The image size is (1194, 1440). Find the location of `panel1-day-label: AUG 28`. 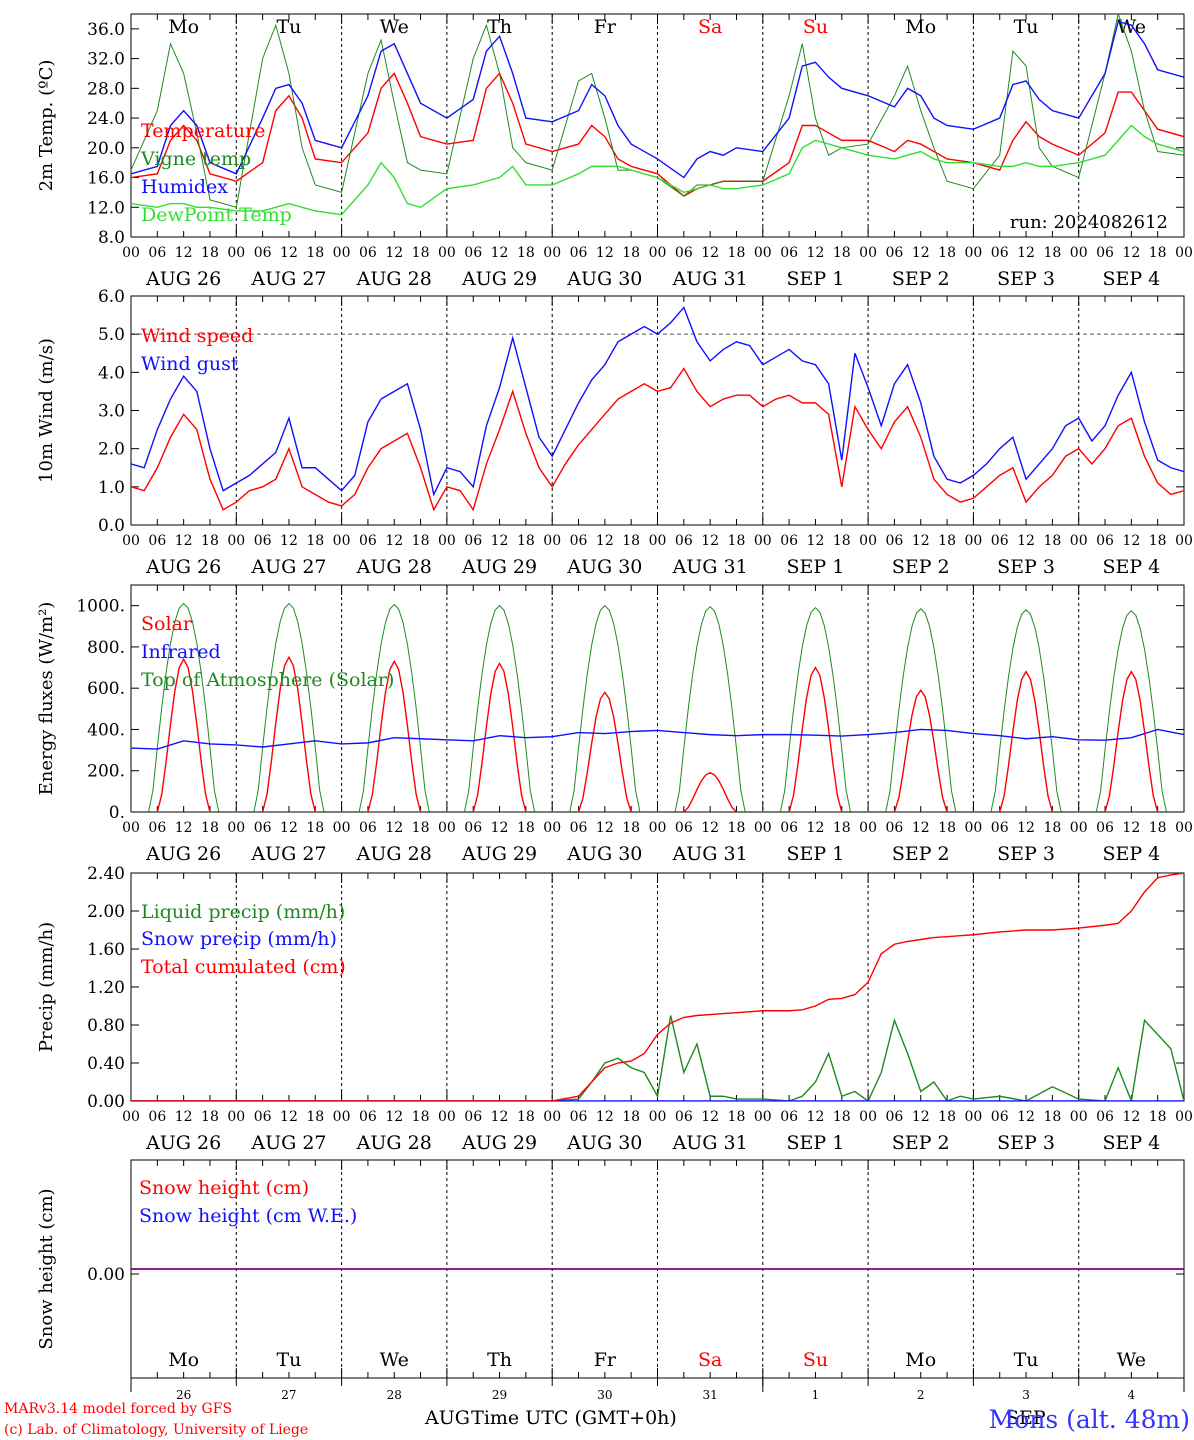

panel1-day-label: AUG 28 is located at coordinates (394, 279).